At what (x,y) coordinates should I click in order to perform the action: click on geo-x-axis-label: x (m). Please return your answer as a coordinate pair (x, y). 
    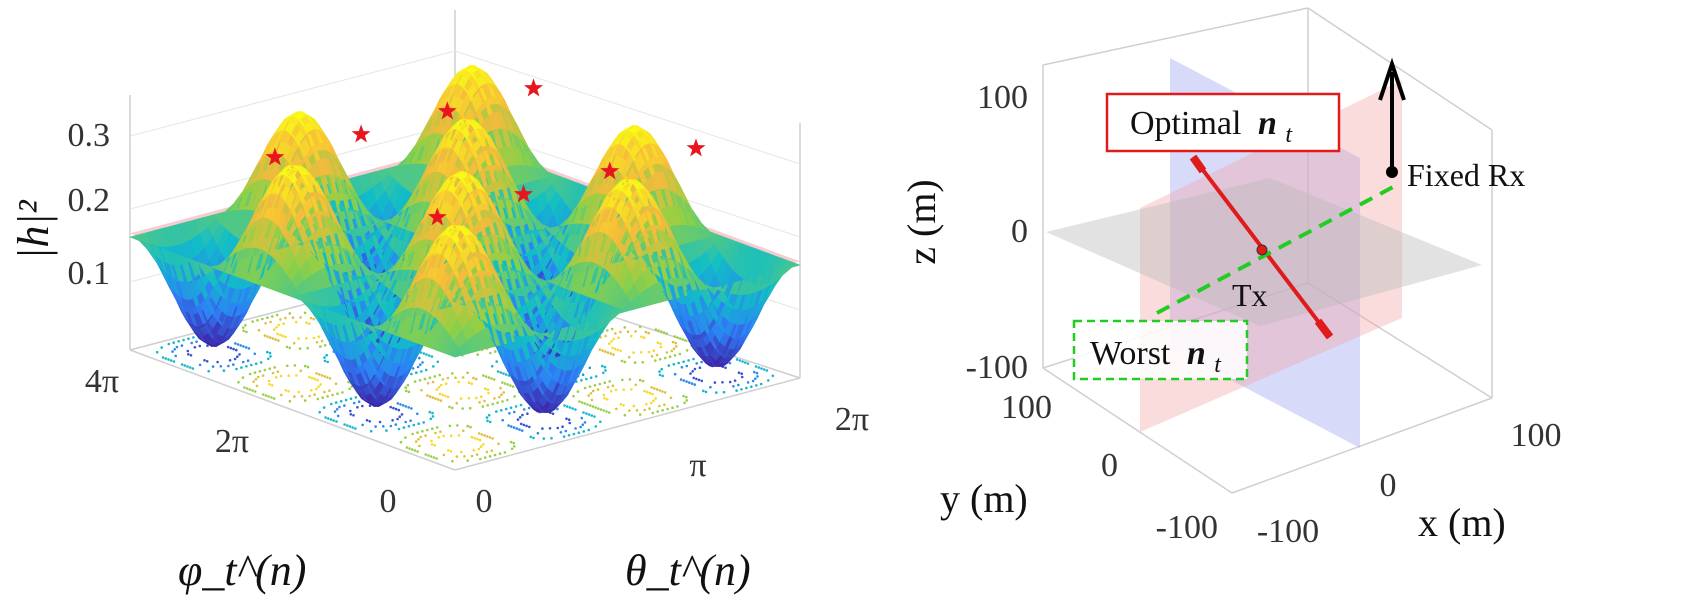
    Looking at the image, I should click on (1462, 522).